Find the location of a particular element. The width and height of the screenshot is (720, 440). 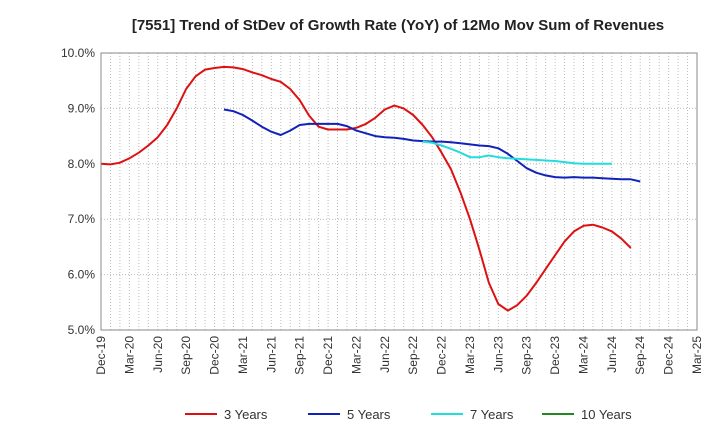

x-tick-label: Jun-24 is located at coordinates (612, 354).